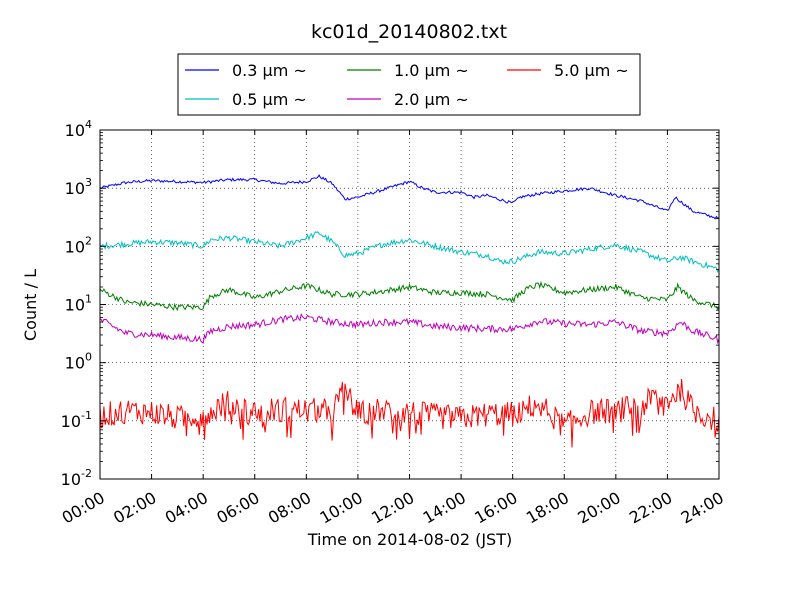  Describe the element at coordinates (591, 70) in the screenshot. I see `legend-label: 5.0 μm ~` at that location.